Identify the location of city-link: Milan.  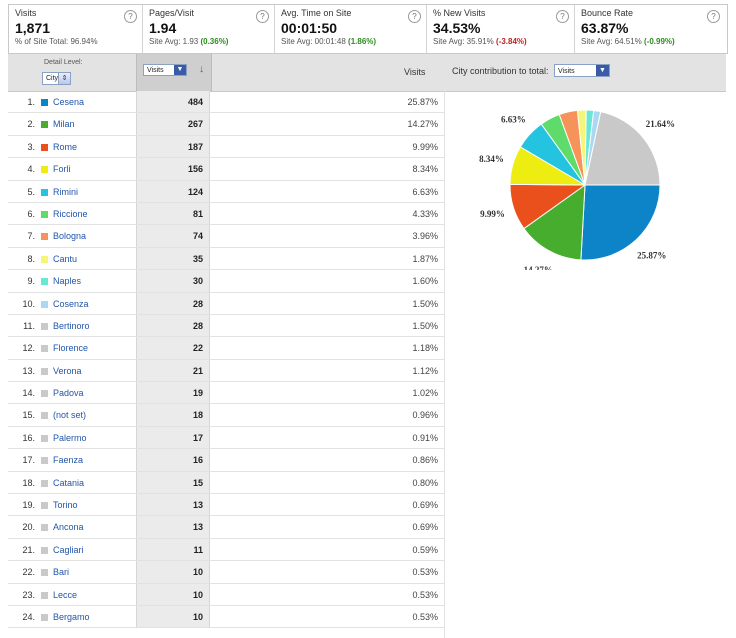
(64, 124).